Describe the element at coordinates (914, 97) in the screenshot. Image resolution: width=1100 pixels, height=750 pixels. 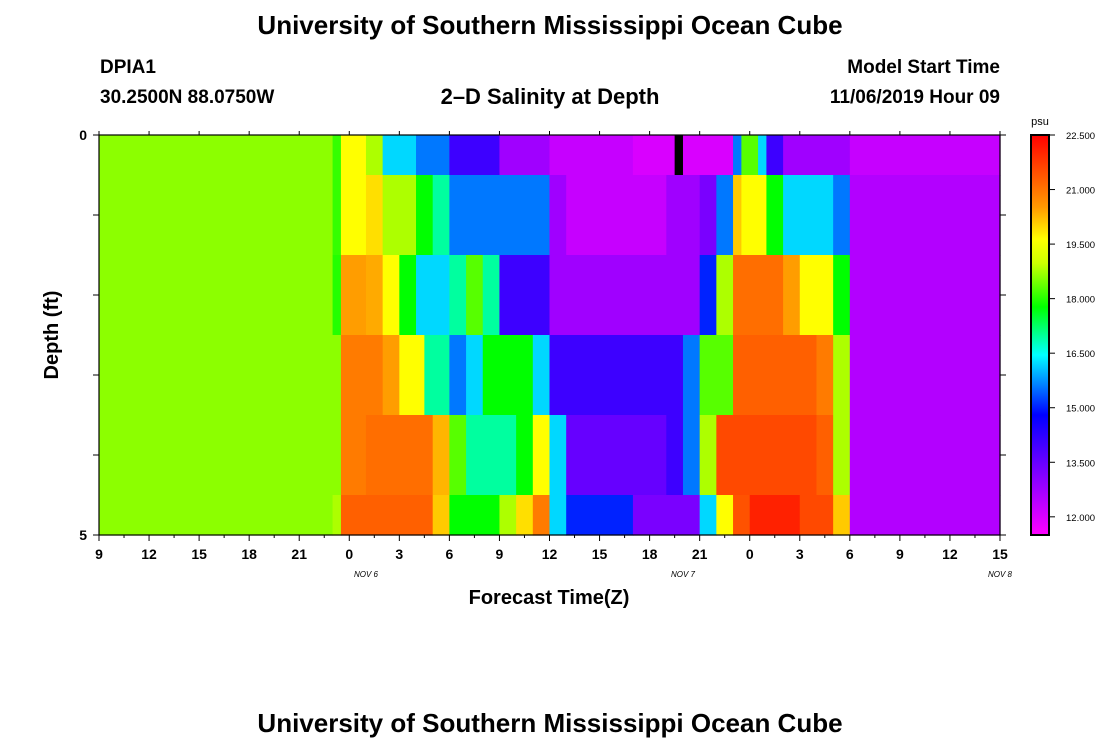
I see `model-start-value: 11/06/2019 Hour 09` at that location.